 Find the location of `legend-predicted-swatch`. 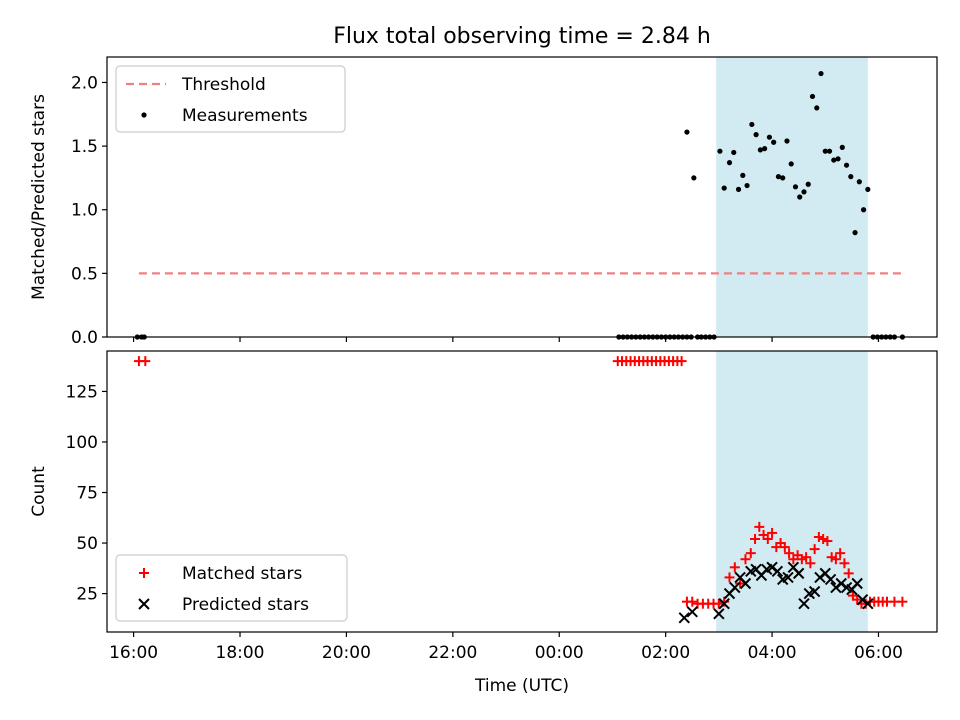

legend-predicted-swatch is located at coordinates (144, 604).